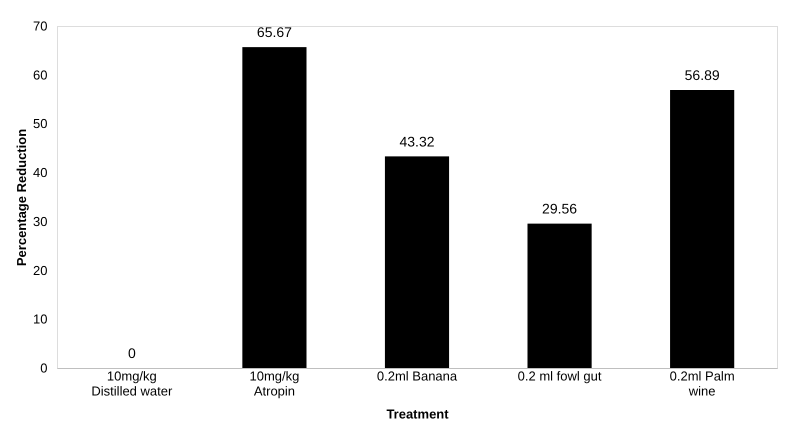 This screenshot has width=797, height=431. Describe the element at coordinates (132, 383) in the screenshot. I see `x-tick-label: 10mg/kg Distilled water` at that location.